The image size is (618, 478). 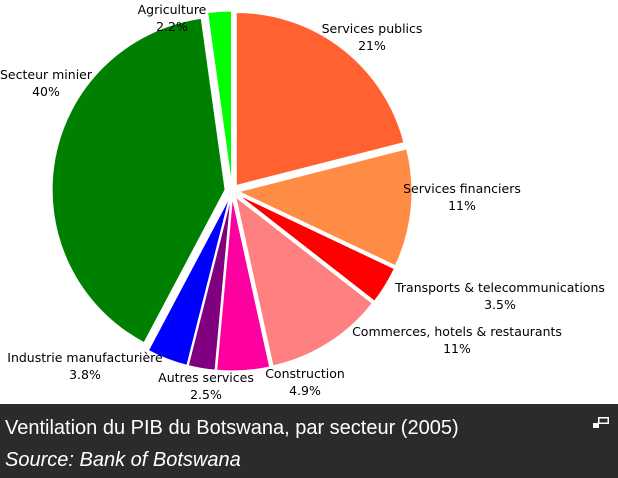 I want to click on slice-label: Transports & telecommunications, so click(x=499, y=287).